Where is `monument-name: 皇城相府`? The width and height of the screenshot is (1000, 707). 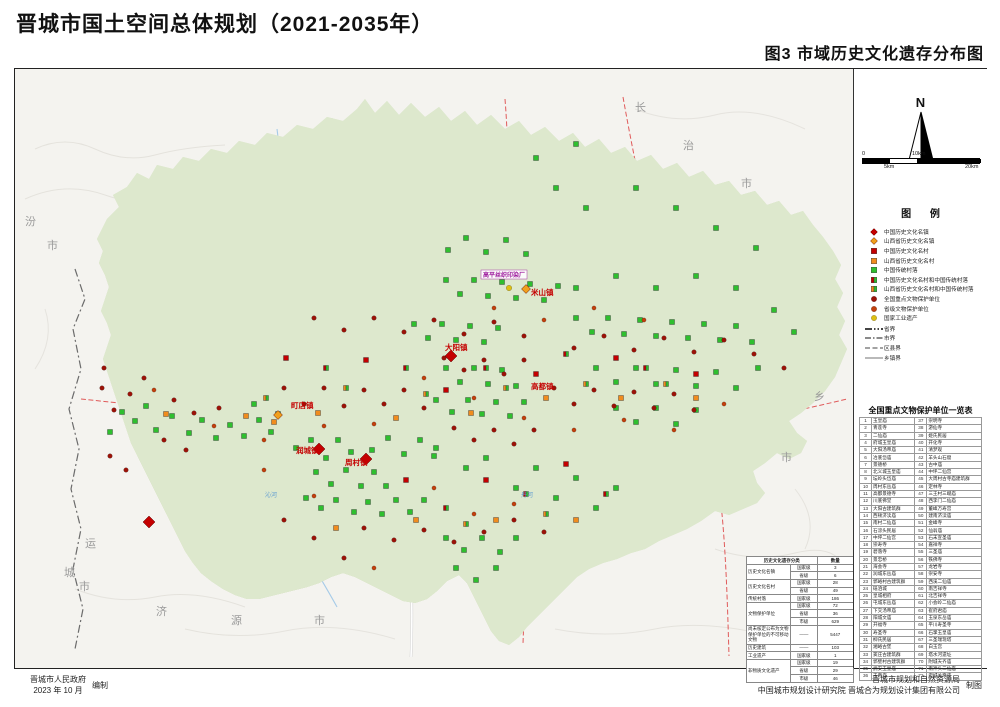 monument-name: 皇城相府 is located at coordinates (893, 596).